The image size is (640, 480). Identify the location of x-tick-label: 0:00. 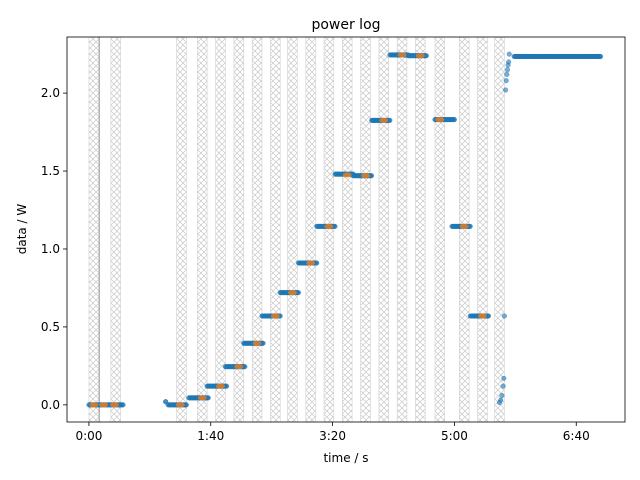
(88, 436).